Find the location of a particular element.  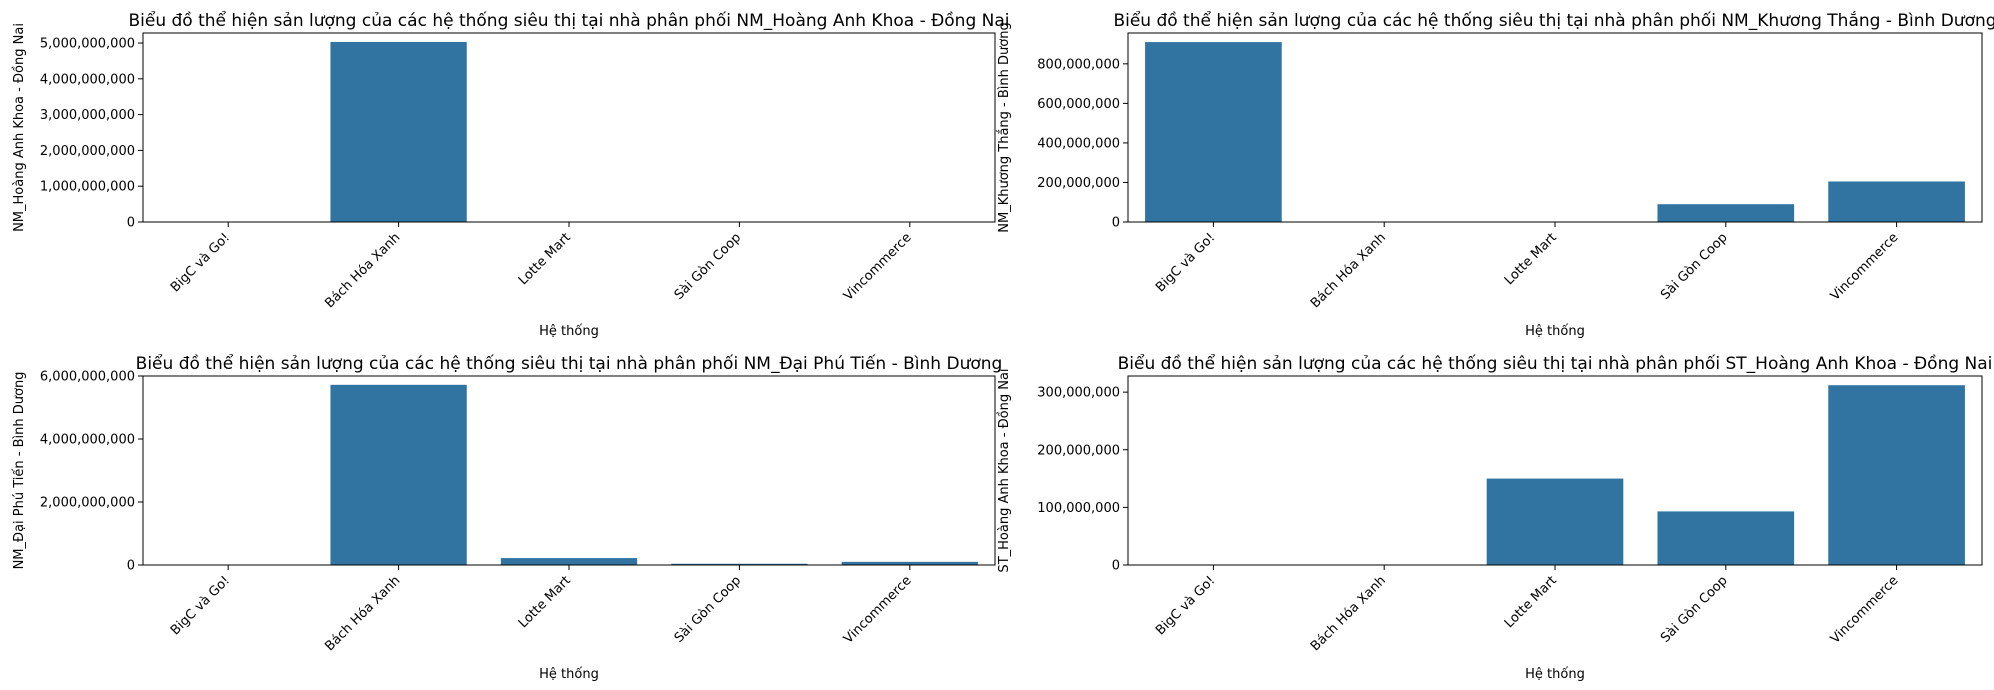

y-tick-label: 400,000,000 is located at coordinates (1078, 143).